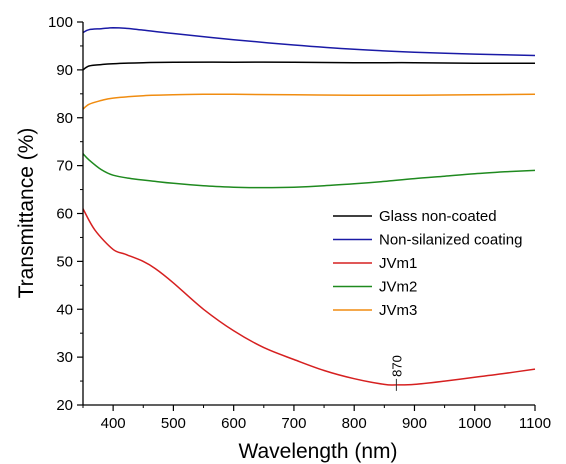 Image resolution: width=566 pixels, height=464 pixels. What do you see at coordinates (64, 166) in the screenshot?
I see `y-tick-label: 70` at bounding box center [64, 166].